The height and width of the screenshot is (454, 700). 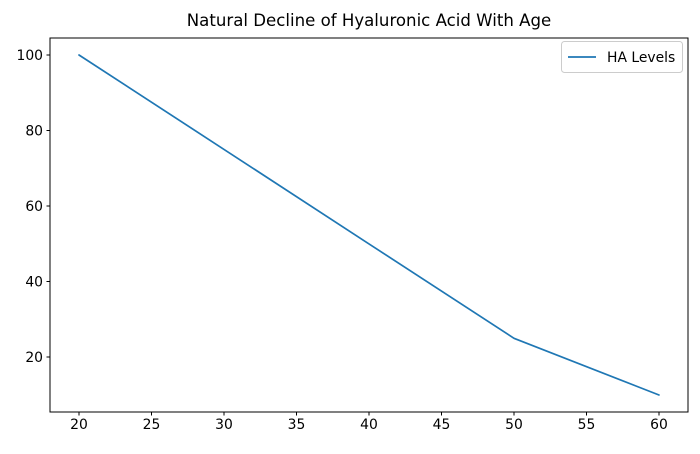 What do you see at coordinates (514, 425) in the screenshot?
I see `x-tick-label: 50` at bounding box center [514, 425].